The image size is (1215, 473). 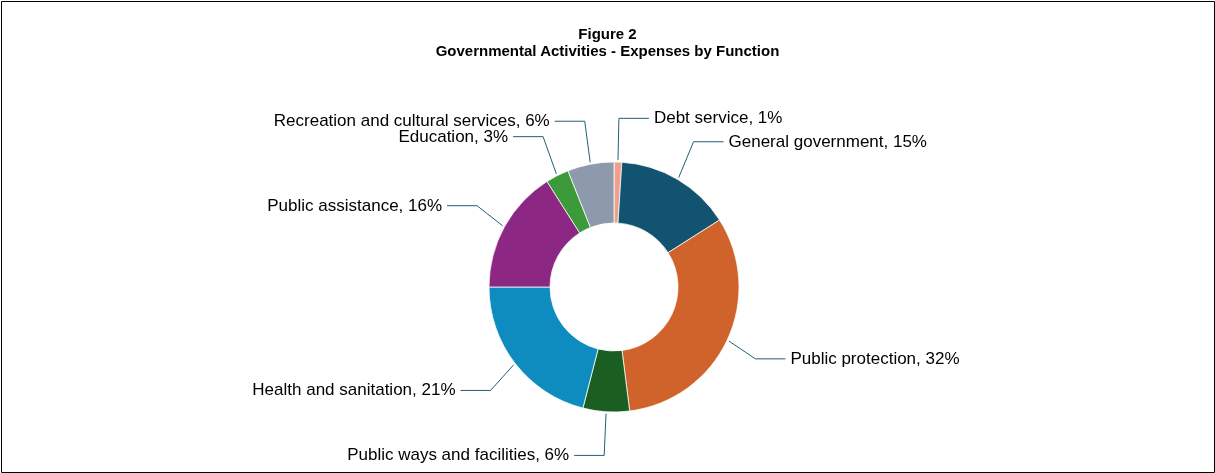 I want to click on slice-label: Public assistance, 16%, so click(x=355, y=205).